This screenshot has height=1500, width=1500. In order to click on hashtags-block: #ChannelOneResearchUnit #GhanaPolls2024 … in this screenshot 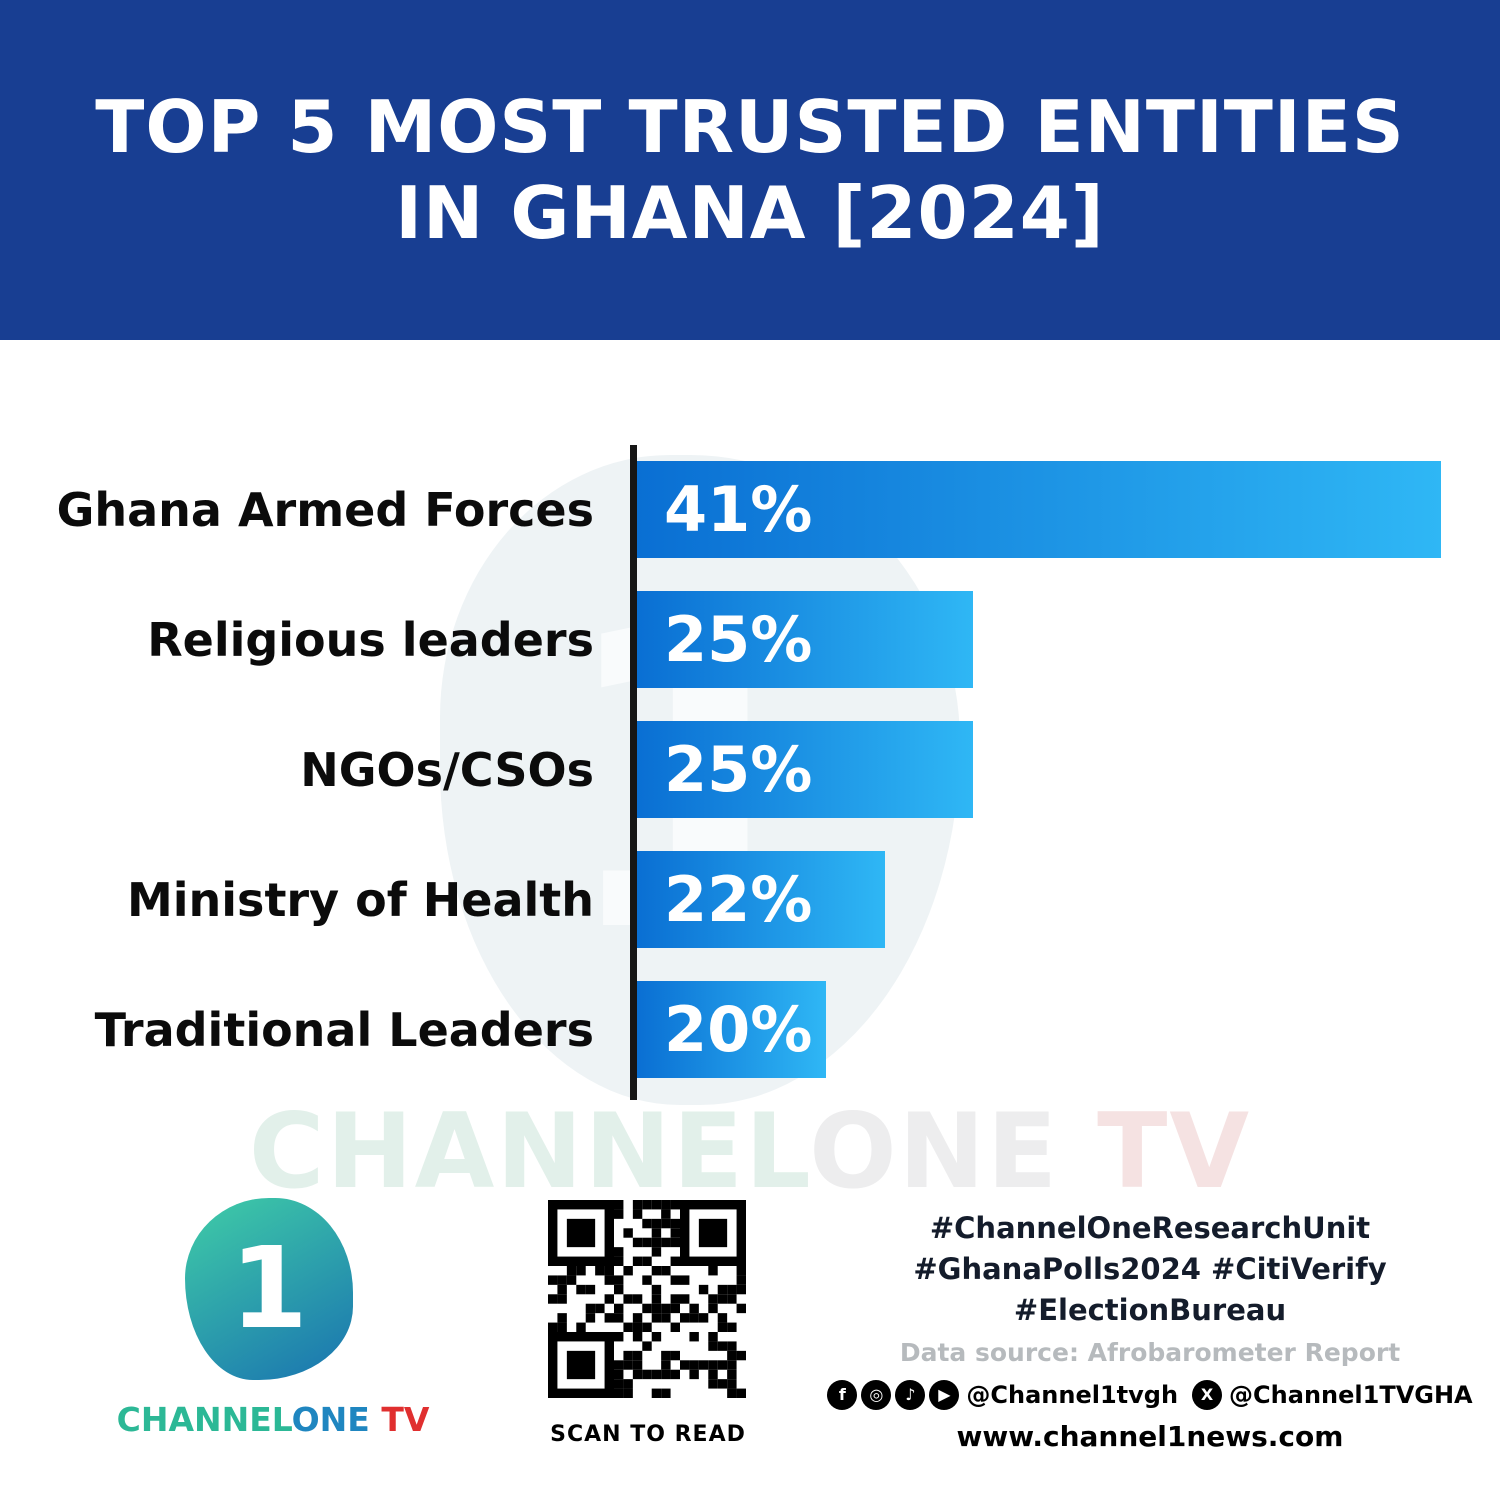, I will do `click(1150, 1270)`.